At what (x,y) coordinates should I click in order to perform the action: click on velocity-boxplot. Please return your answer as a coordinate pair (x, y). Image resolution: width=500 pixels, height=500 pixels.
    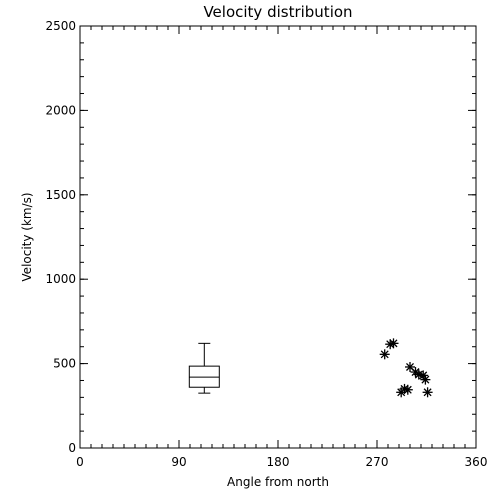
    Looking at the image, I should click on (204, 368).